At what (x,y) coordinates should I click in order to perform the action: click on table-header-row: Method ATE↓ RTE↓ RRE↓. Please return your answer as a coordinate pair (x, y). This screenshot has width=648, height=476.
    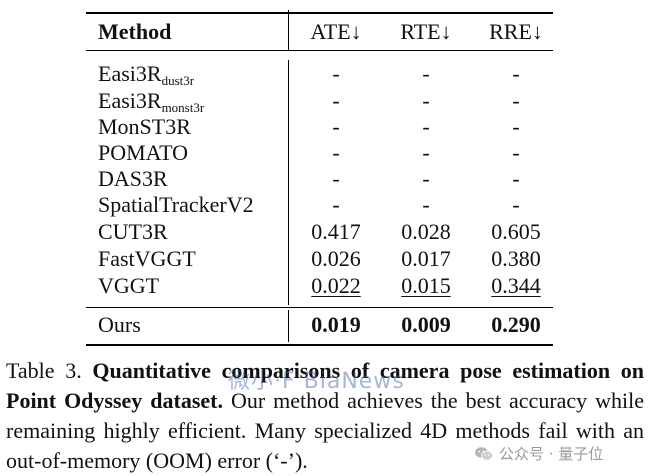
    Looking at the image, I should click on (319, 31).